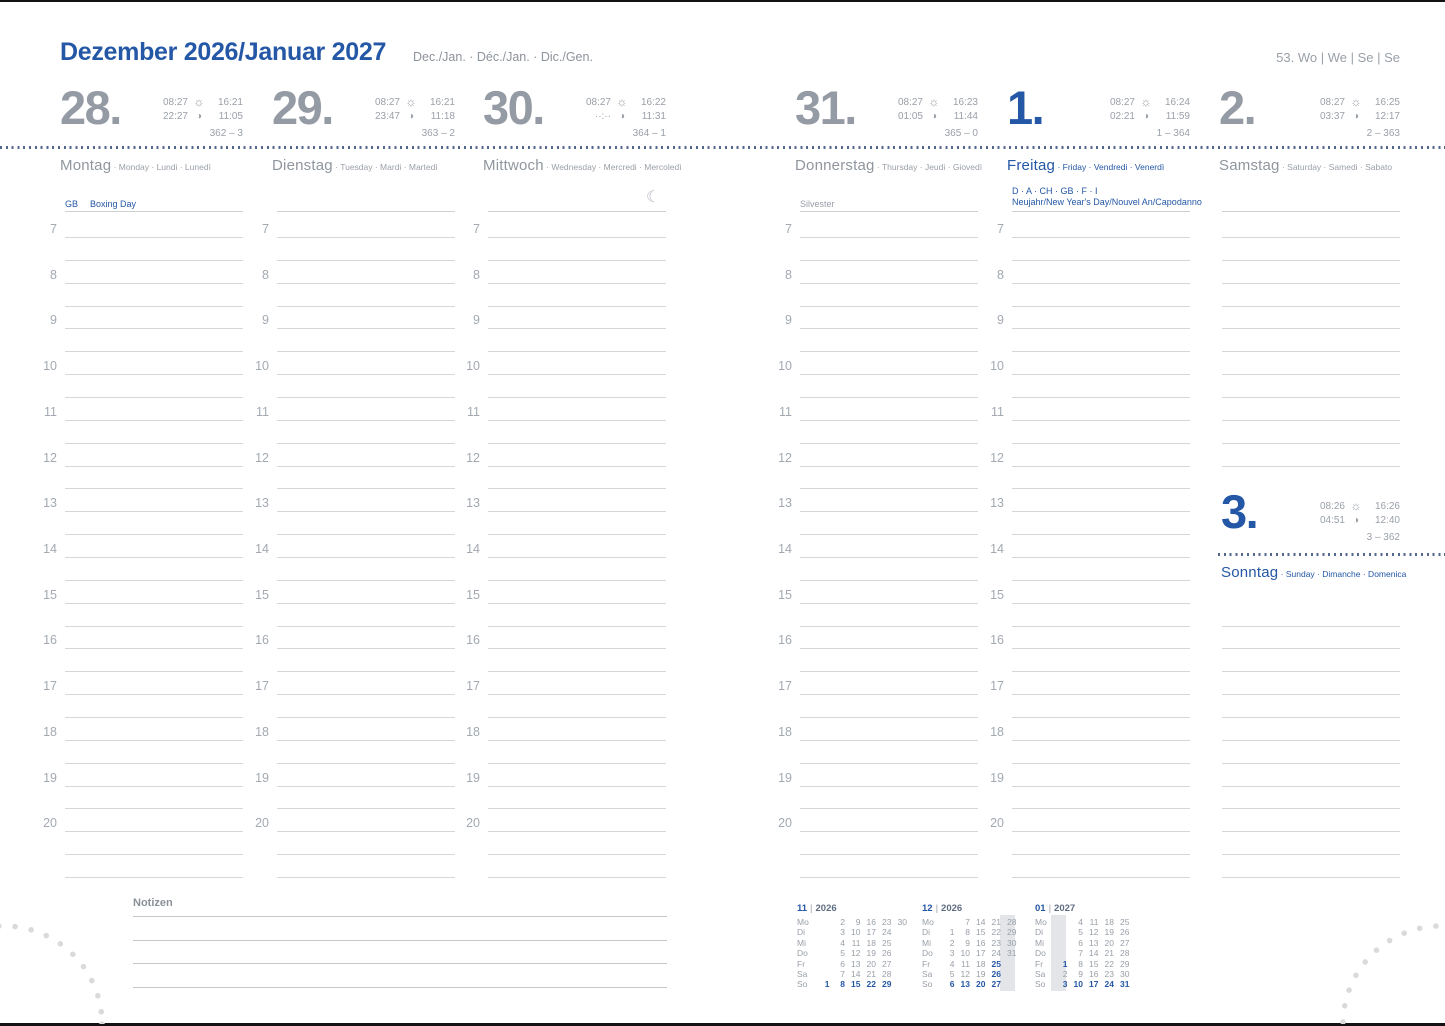 This screenshot has width=1445, height=1026. Describe the element at coordinates (1082, 953) in the screenshot. I see `calendar-row: Do 7 14 21 28` at that location.